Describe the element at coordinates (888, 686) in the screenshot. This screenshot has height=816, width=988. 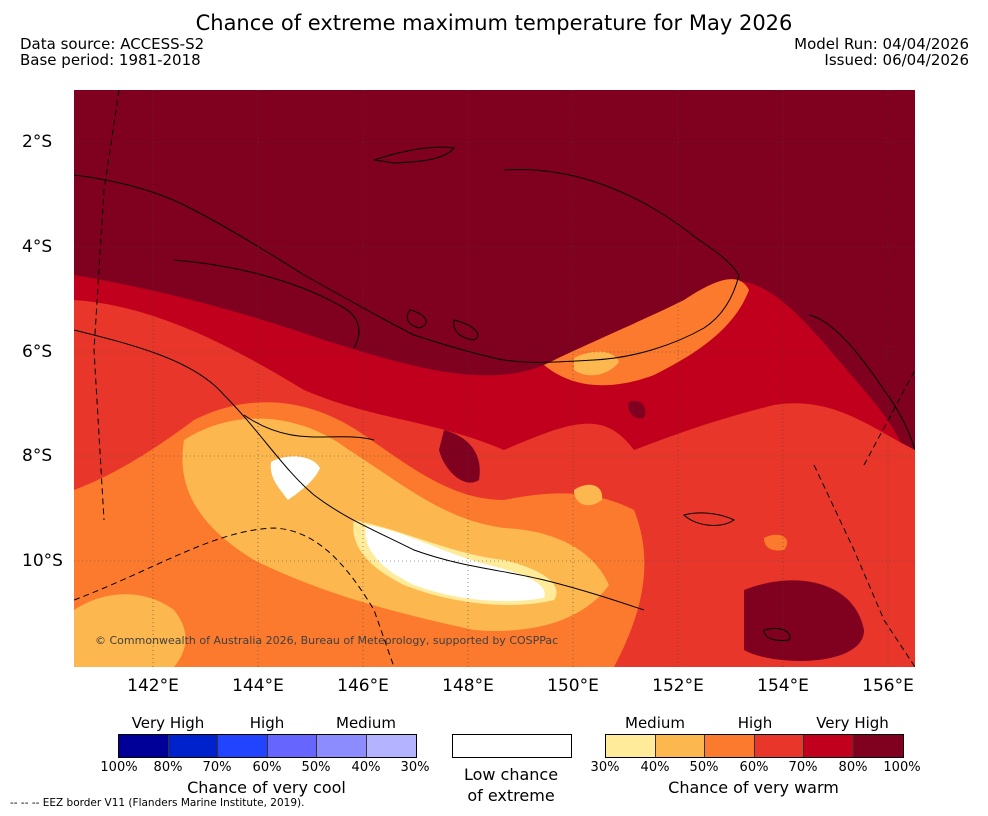
I see `lon-label: 156°E` at that location.